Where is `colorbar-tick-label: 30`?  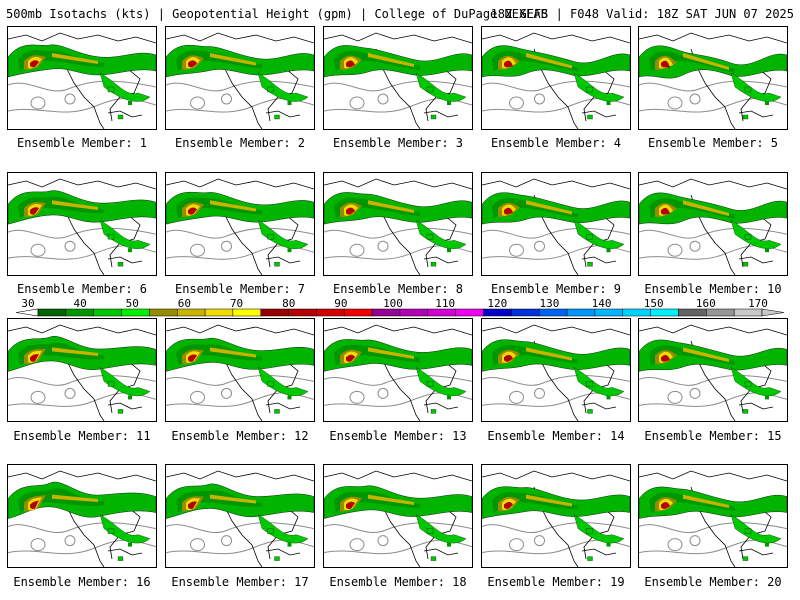 colorbar-tick-label: 30 is located at coordinates (27, 304).